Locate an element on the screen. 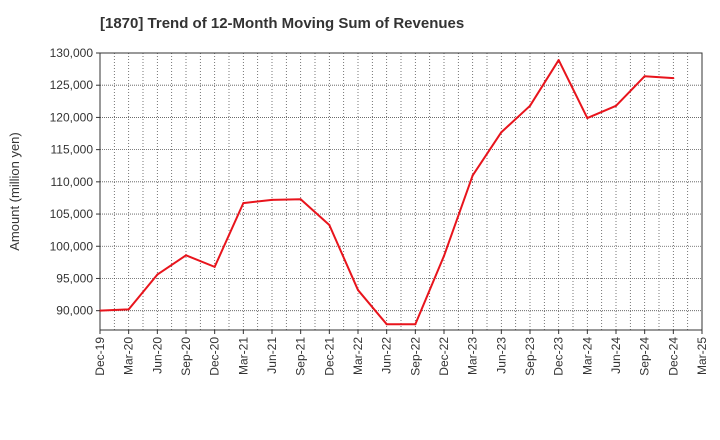 This screenshot has height=440, width=720. x-tick-label: Sep-22 is located at coordinates (415, 356).